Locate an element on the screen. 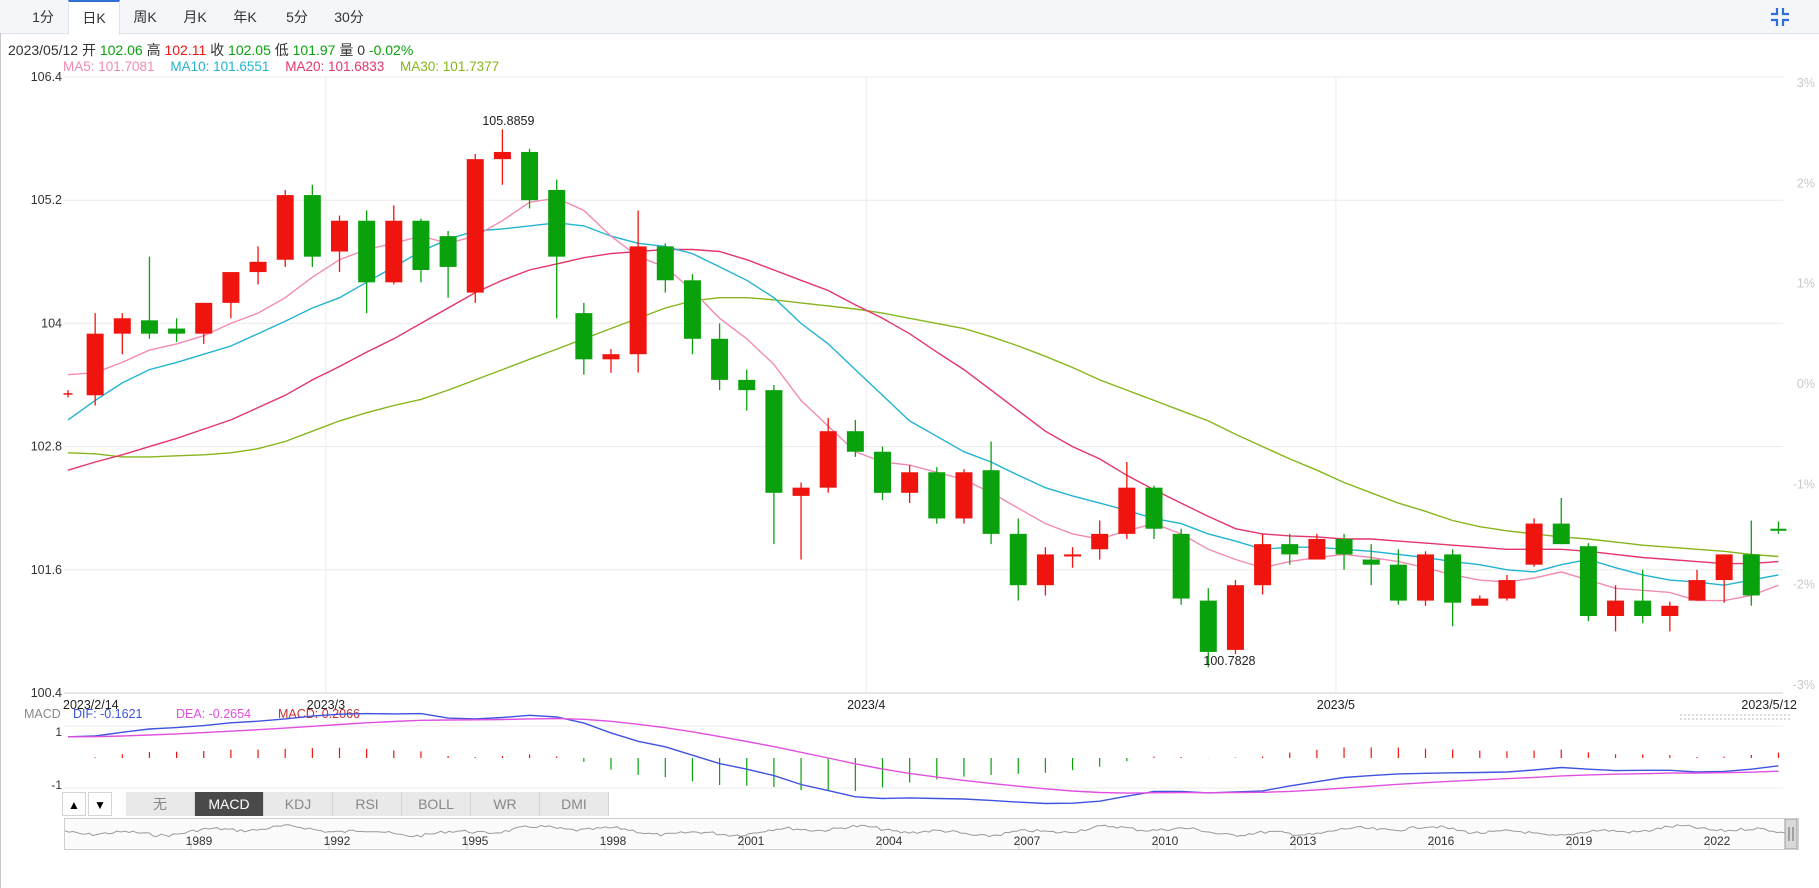 The image size is (1819, 888). macd-panel-label: MACD is located at coordinates (42, 714).